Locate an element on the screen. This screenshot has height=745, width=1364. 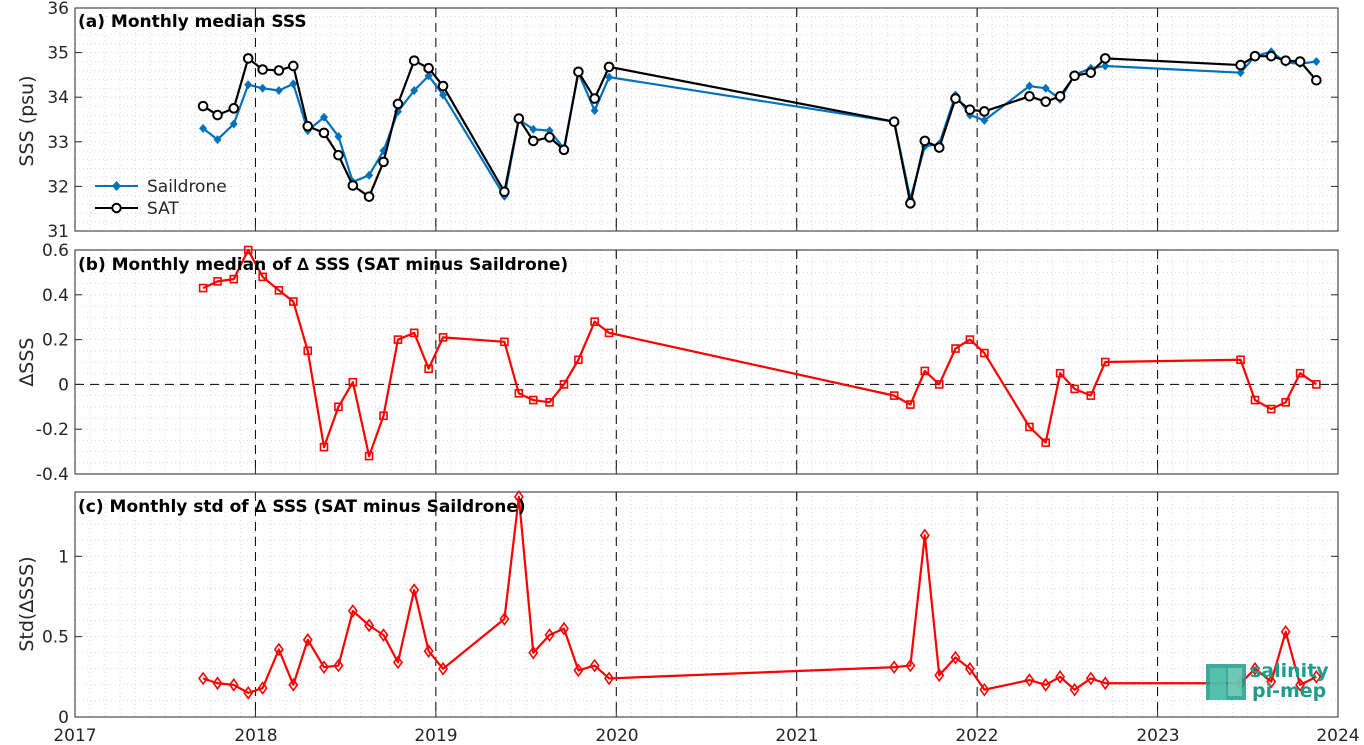
x-tick-label: 2024 is located at coordinates (1337, 735).